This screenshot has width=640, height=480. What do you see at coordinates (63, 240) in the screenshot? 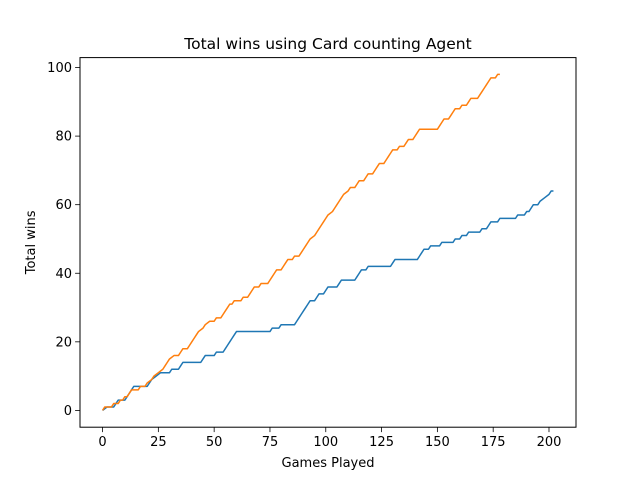
I see `y-axis: 0 20 40 60 80 100` at bounding box center [63, 240].